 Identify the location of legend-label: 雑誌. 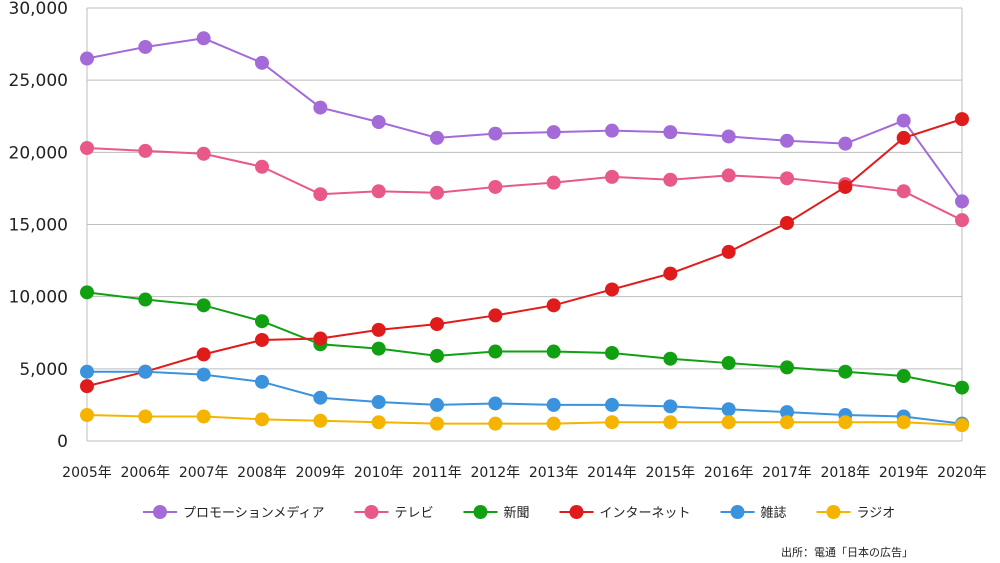
(774, 513).